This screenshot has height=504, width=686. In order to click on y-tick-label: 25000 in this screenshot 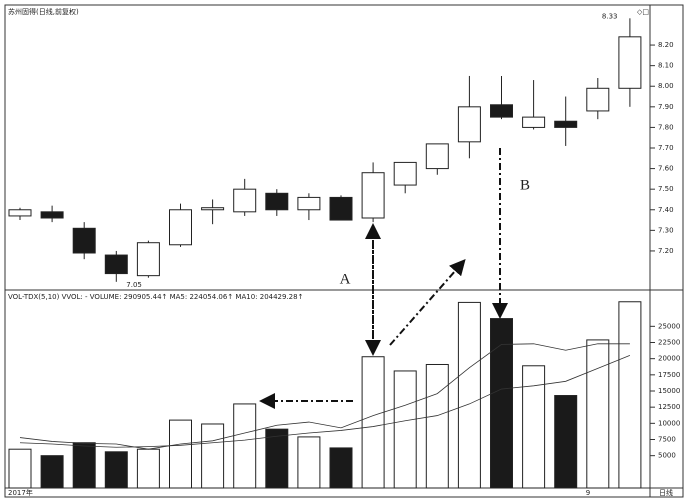, I will do `click(669, 326)`.